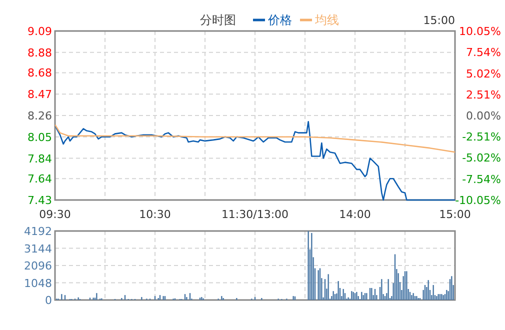 The width and height of the screenshot is (505, 330). Describe the element at coordinates (355, 214) in the screenshot. I see `x-tick-label: 14:00` at that location.